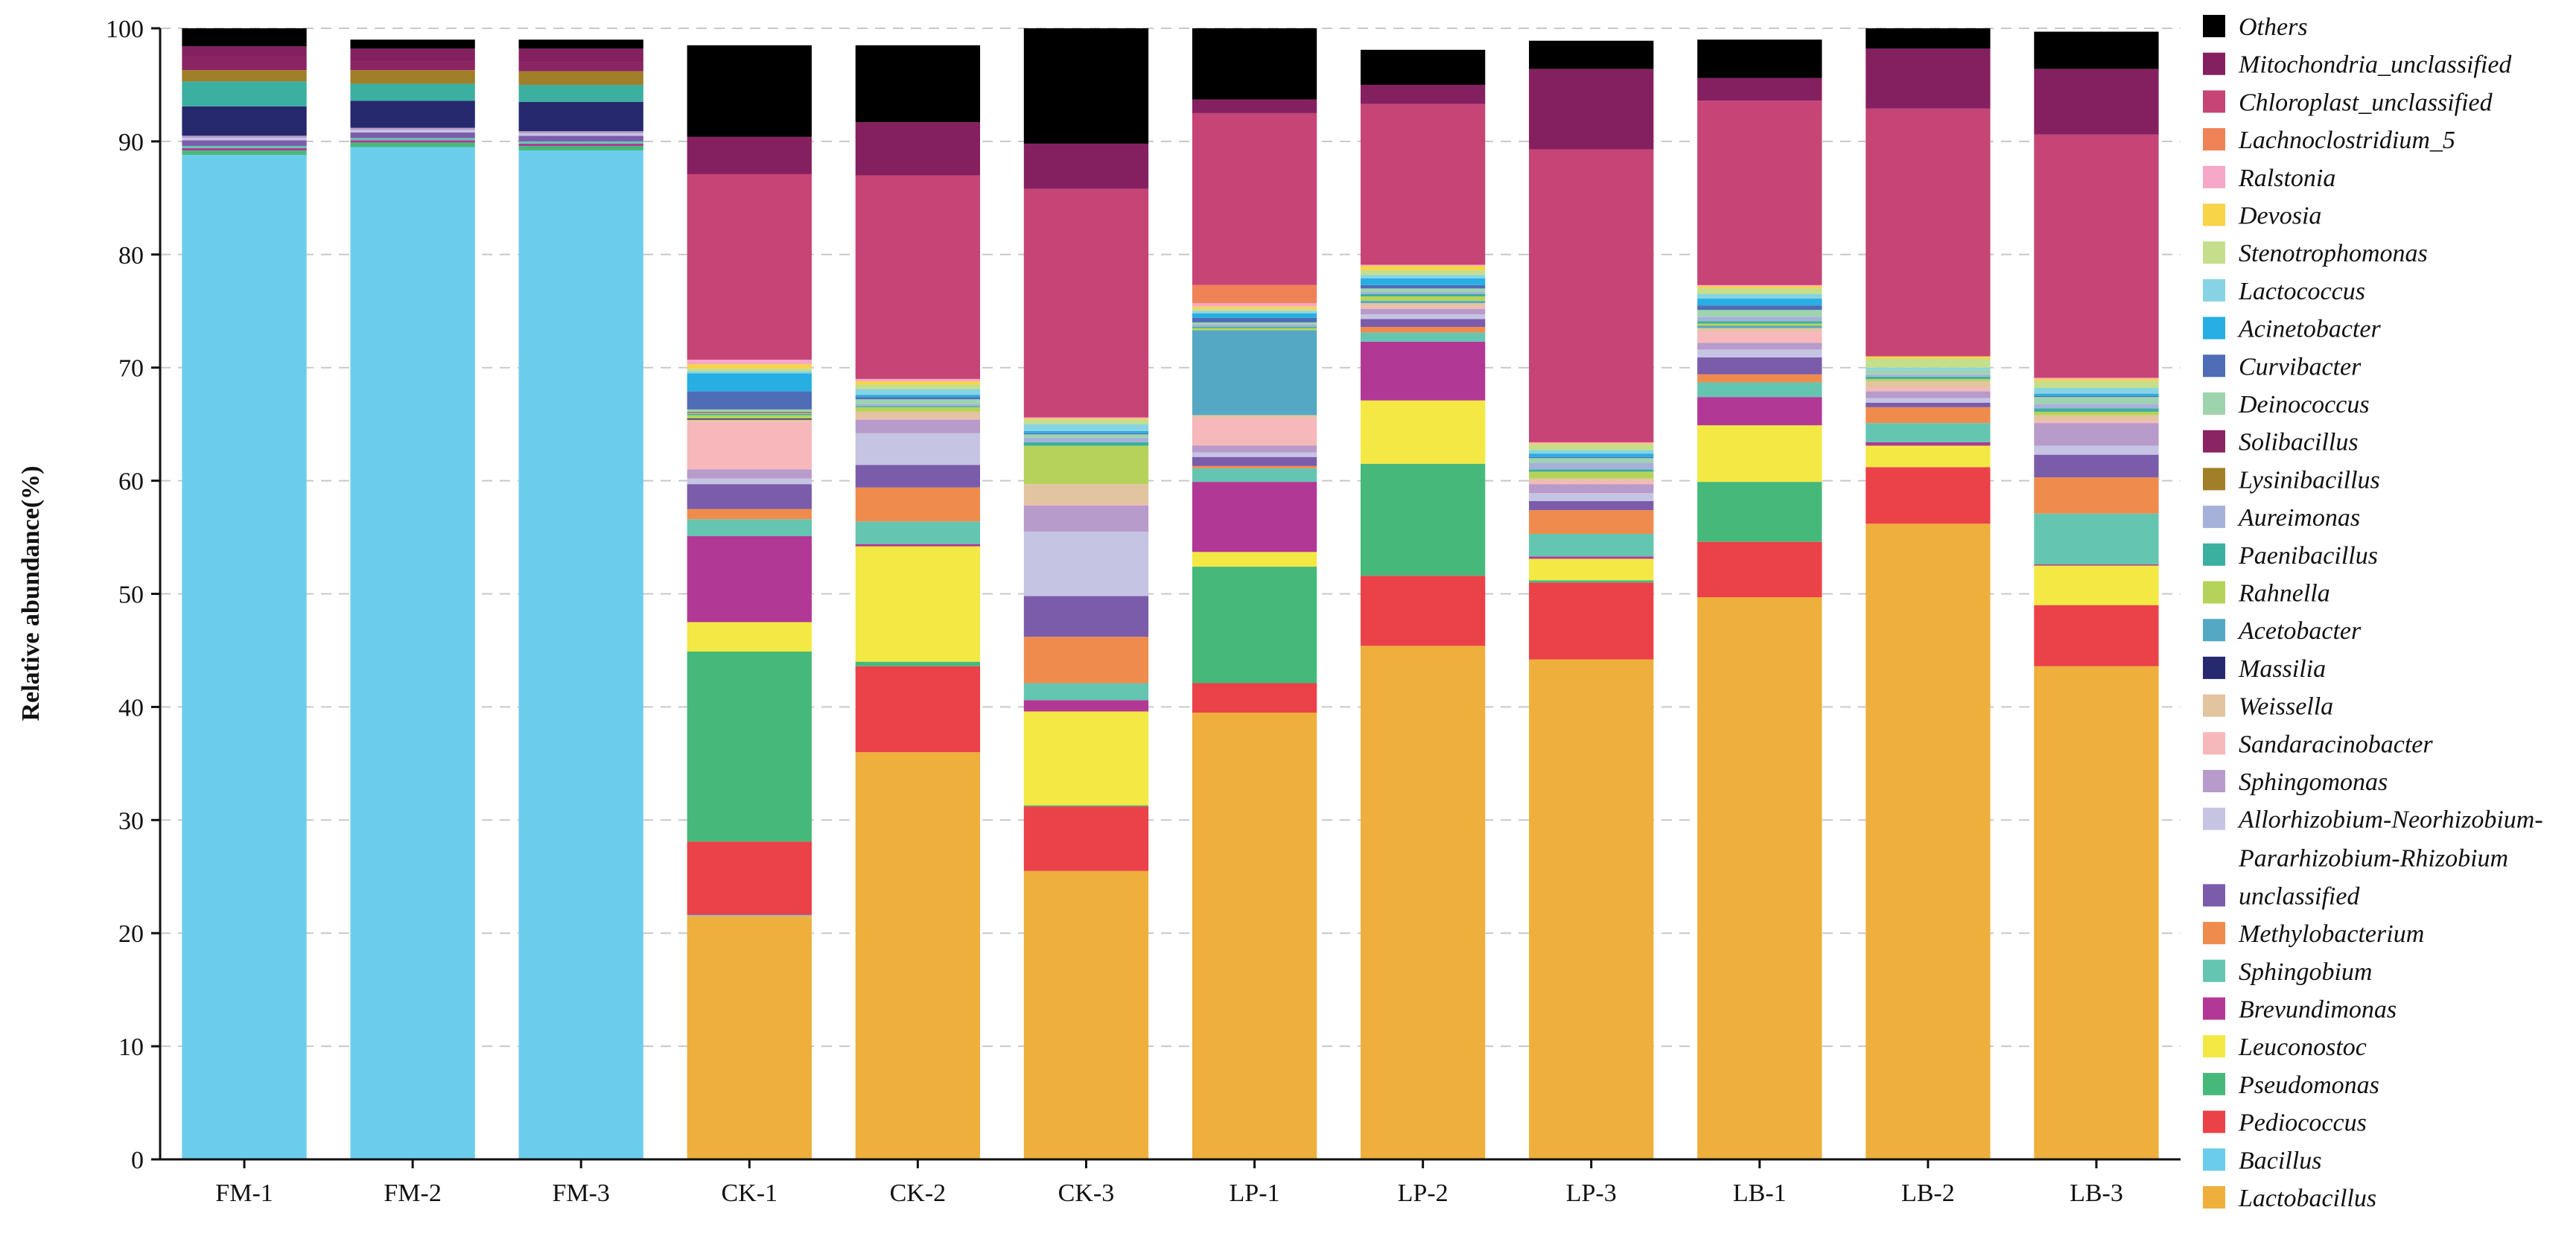  I want to click on legend-item: Pediococcus, so click(2285, 1123).